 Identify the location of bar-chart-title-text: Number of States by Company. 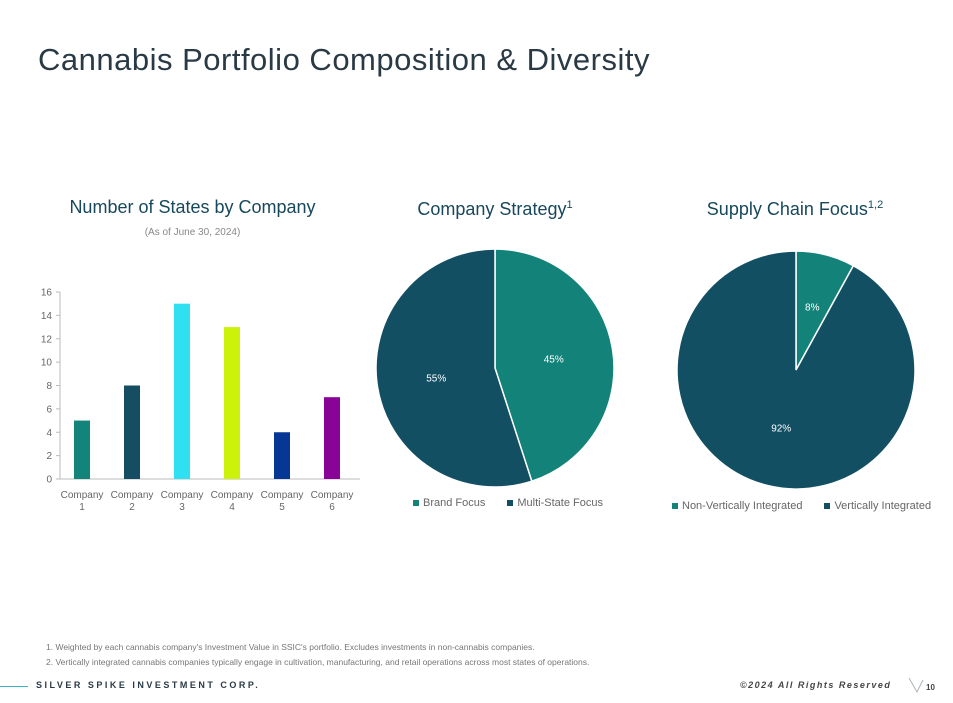
(192, 207).